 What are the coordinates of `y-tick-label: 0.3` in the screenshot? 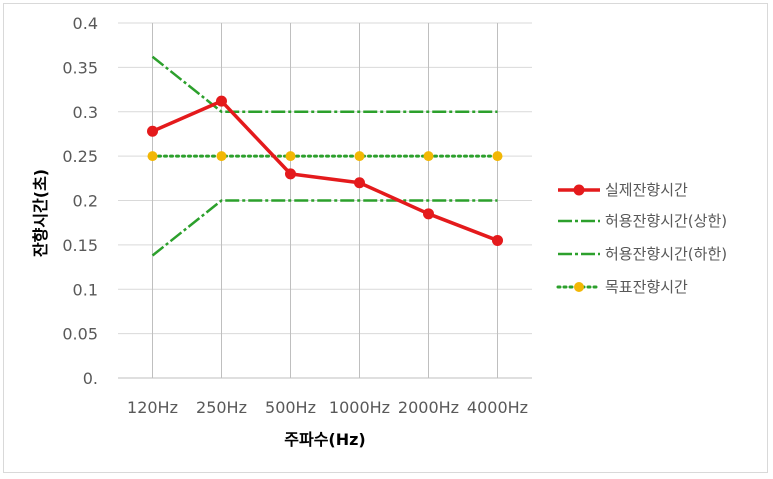 It's located at (85, 112).